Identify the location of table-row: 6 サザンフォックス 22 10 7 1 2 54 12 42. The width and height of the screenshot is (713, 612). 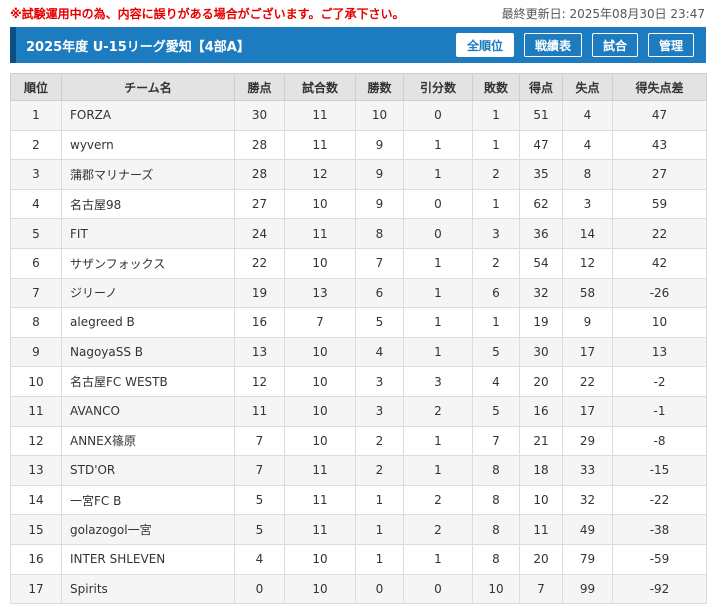
(358, 263).